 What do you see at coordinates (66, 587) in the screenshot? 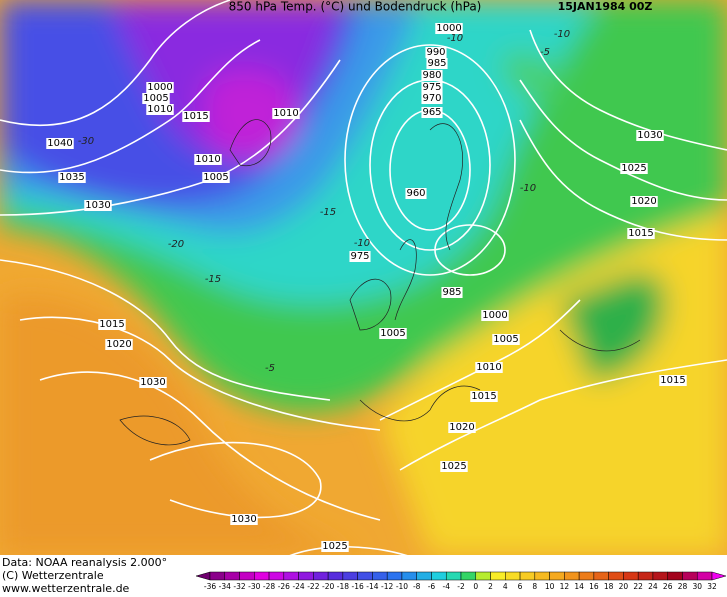
I see `website: www.wetterzentrale.de` at bounding box center [66, 587].